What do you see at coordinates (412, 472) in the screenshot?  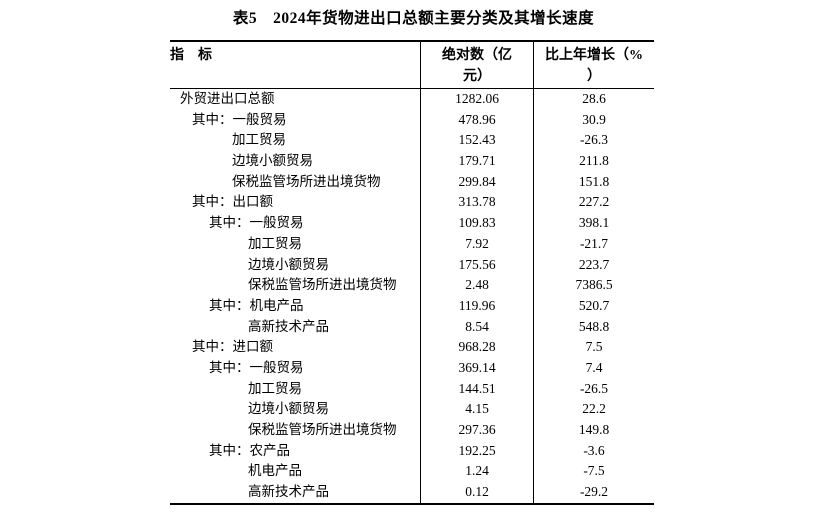 I see `table-row: 机电产品 1.24 -7.5` at bounding box center [412, 472].